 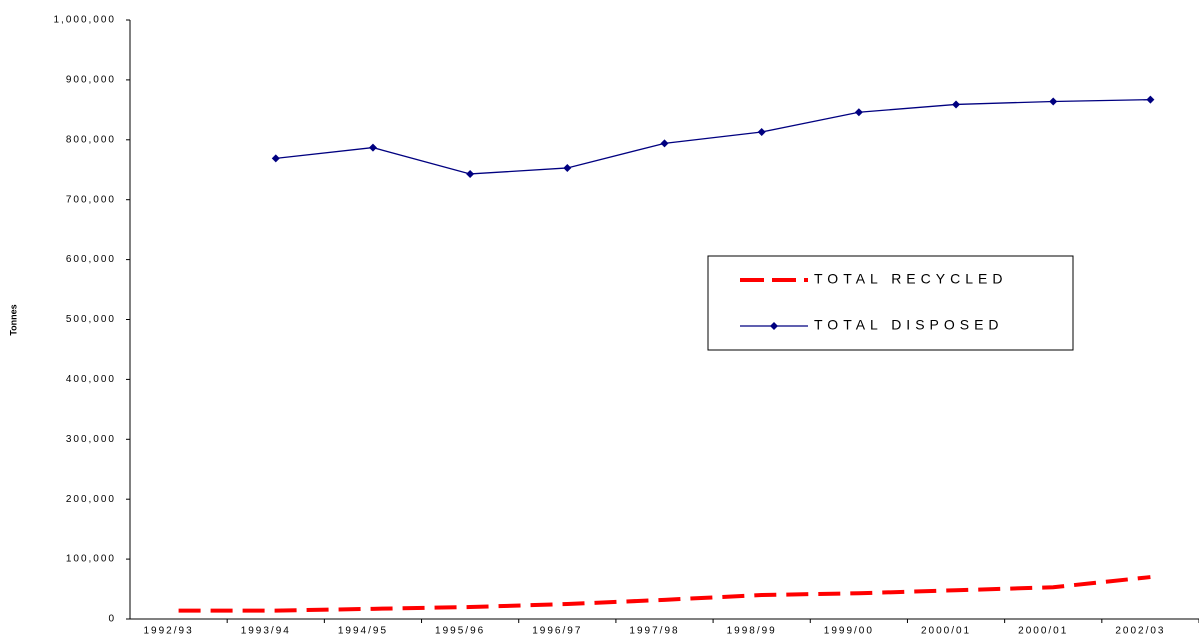 What do you see at coordinates (849, 631) in the screenshot?
I see `x-tick-label: 1999/00` at bounding box center [849, 631].